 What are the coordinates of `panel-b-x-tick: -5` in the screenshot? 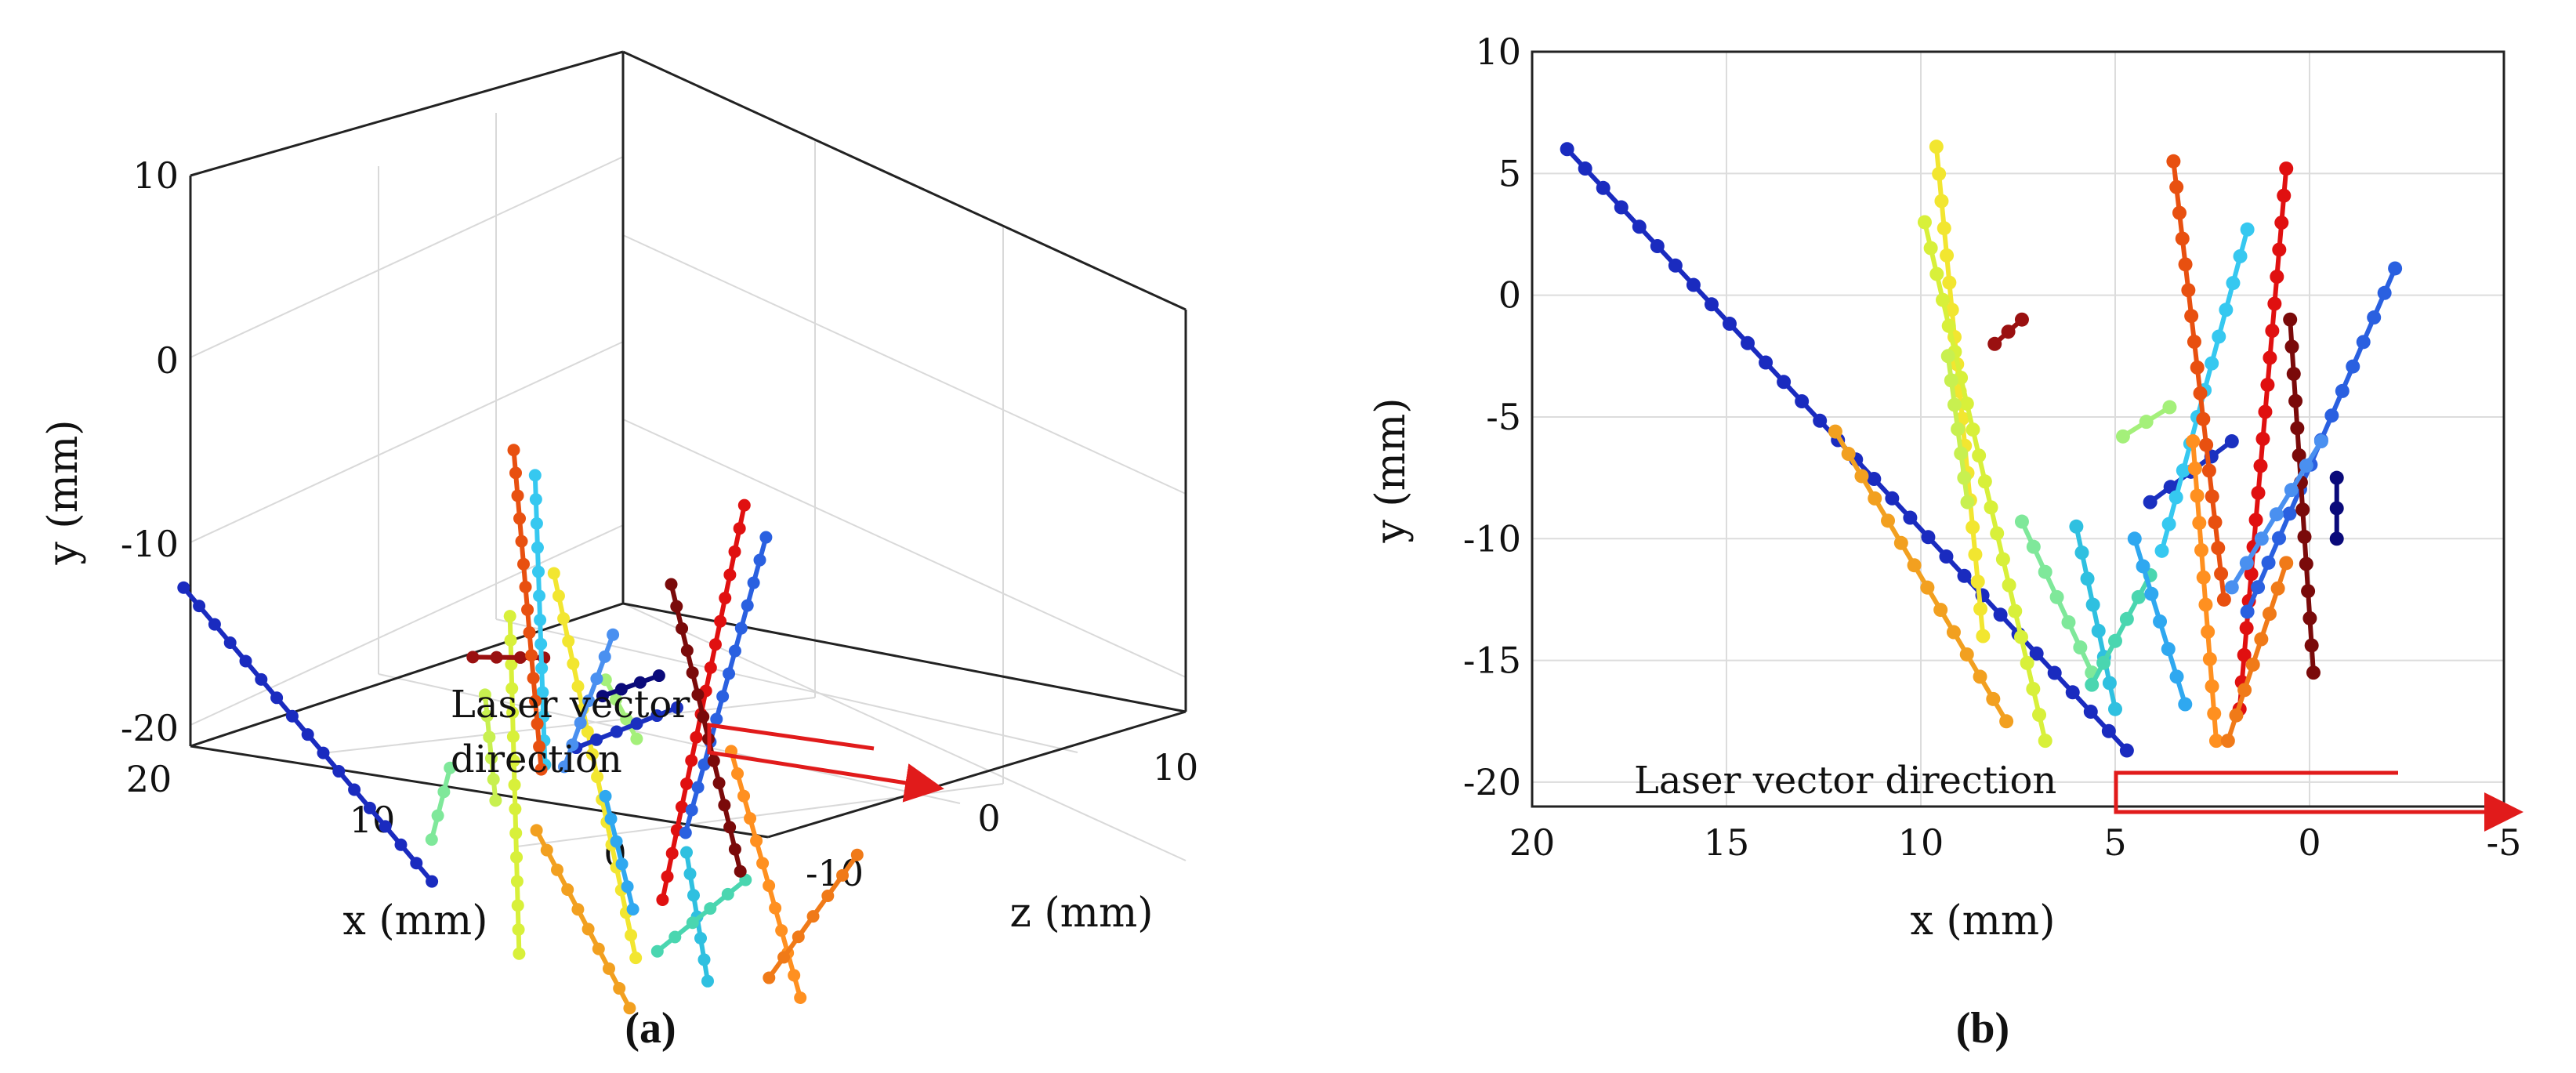 It's located at (2504, 843).